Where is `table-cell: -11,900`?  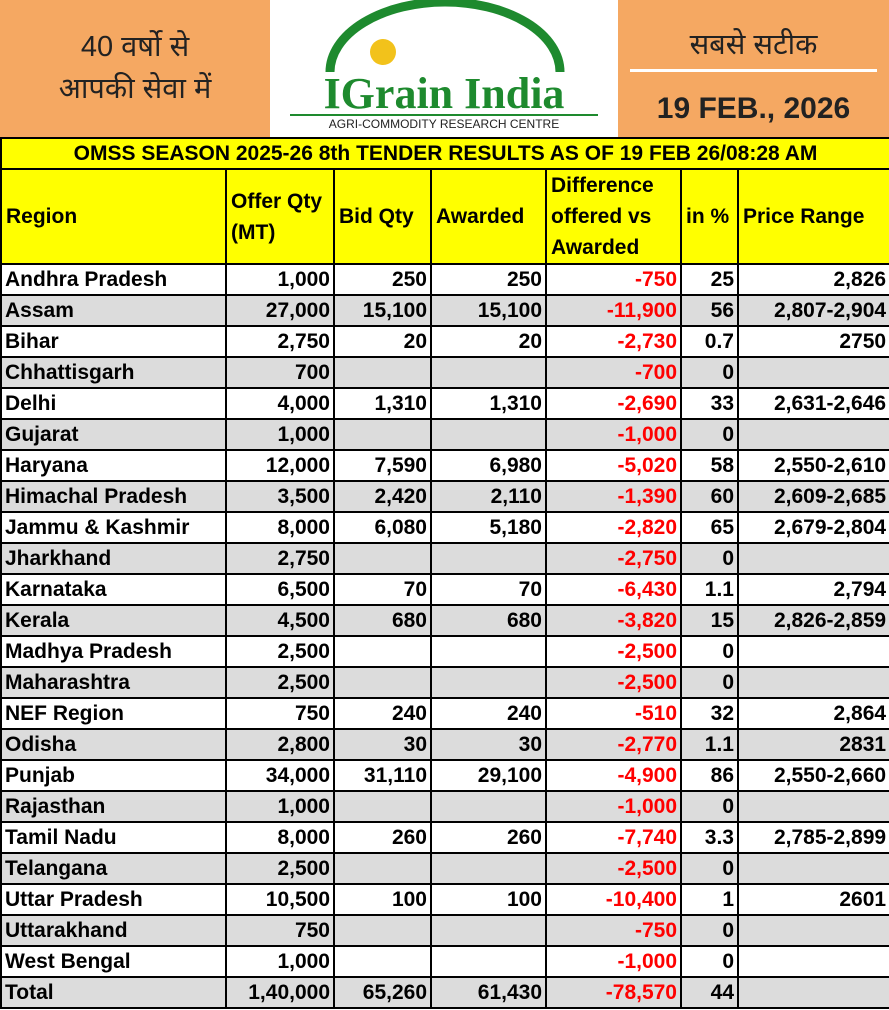
table-cell: -11,900 is located at coordinates (613, 310).